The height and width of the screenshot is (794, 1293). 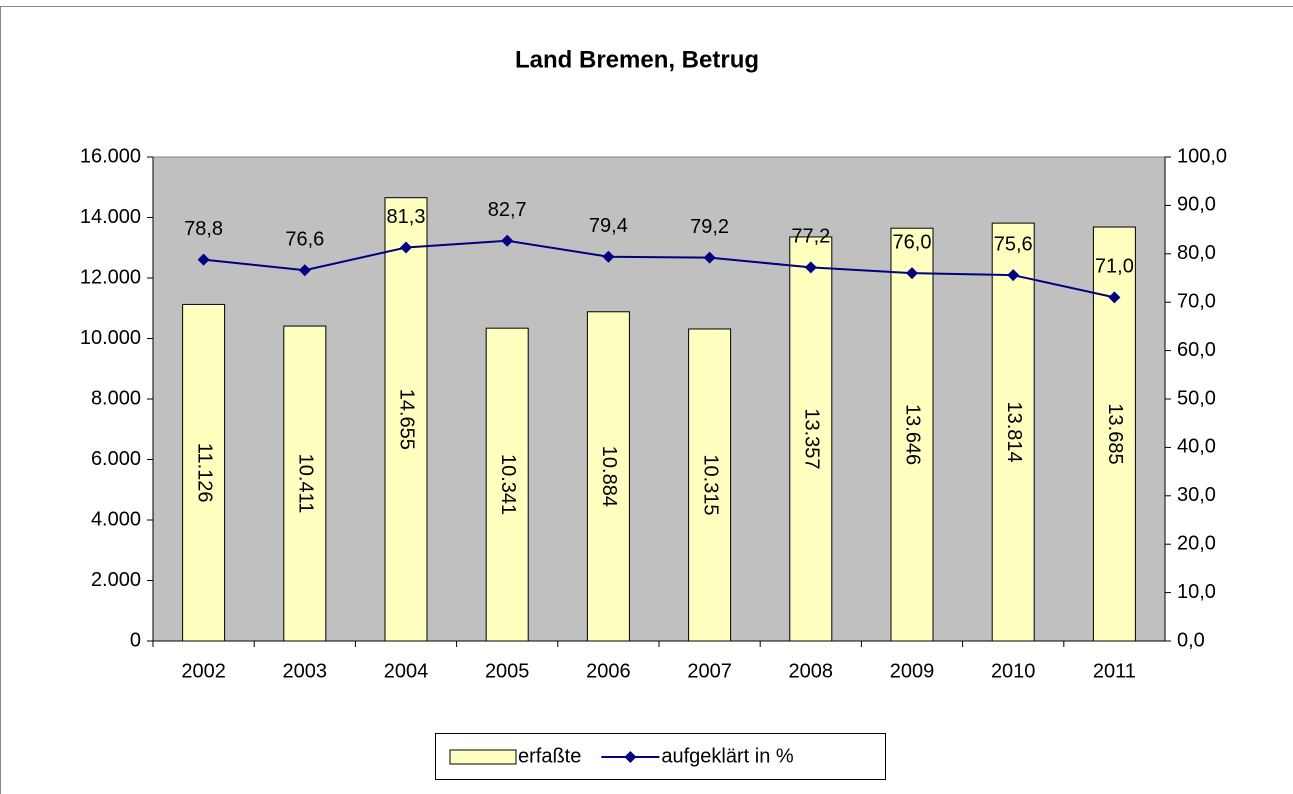 What do you see at coordinates (709, 227) in the screenshot?
I see `line-value-label: 79,2` at bounding box center [709, 227].